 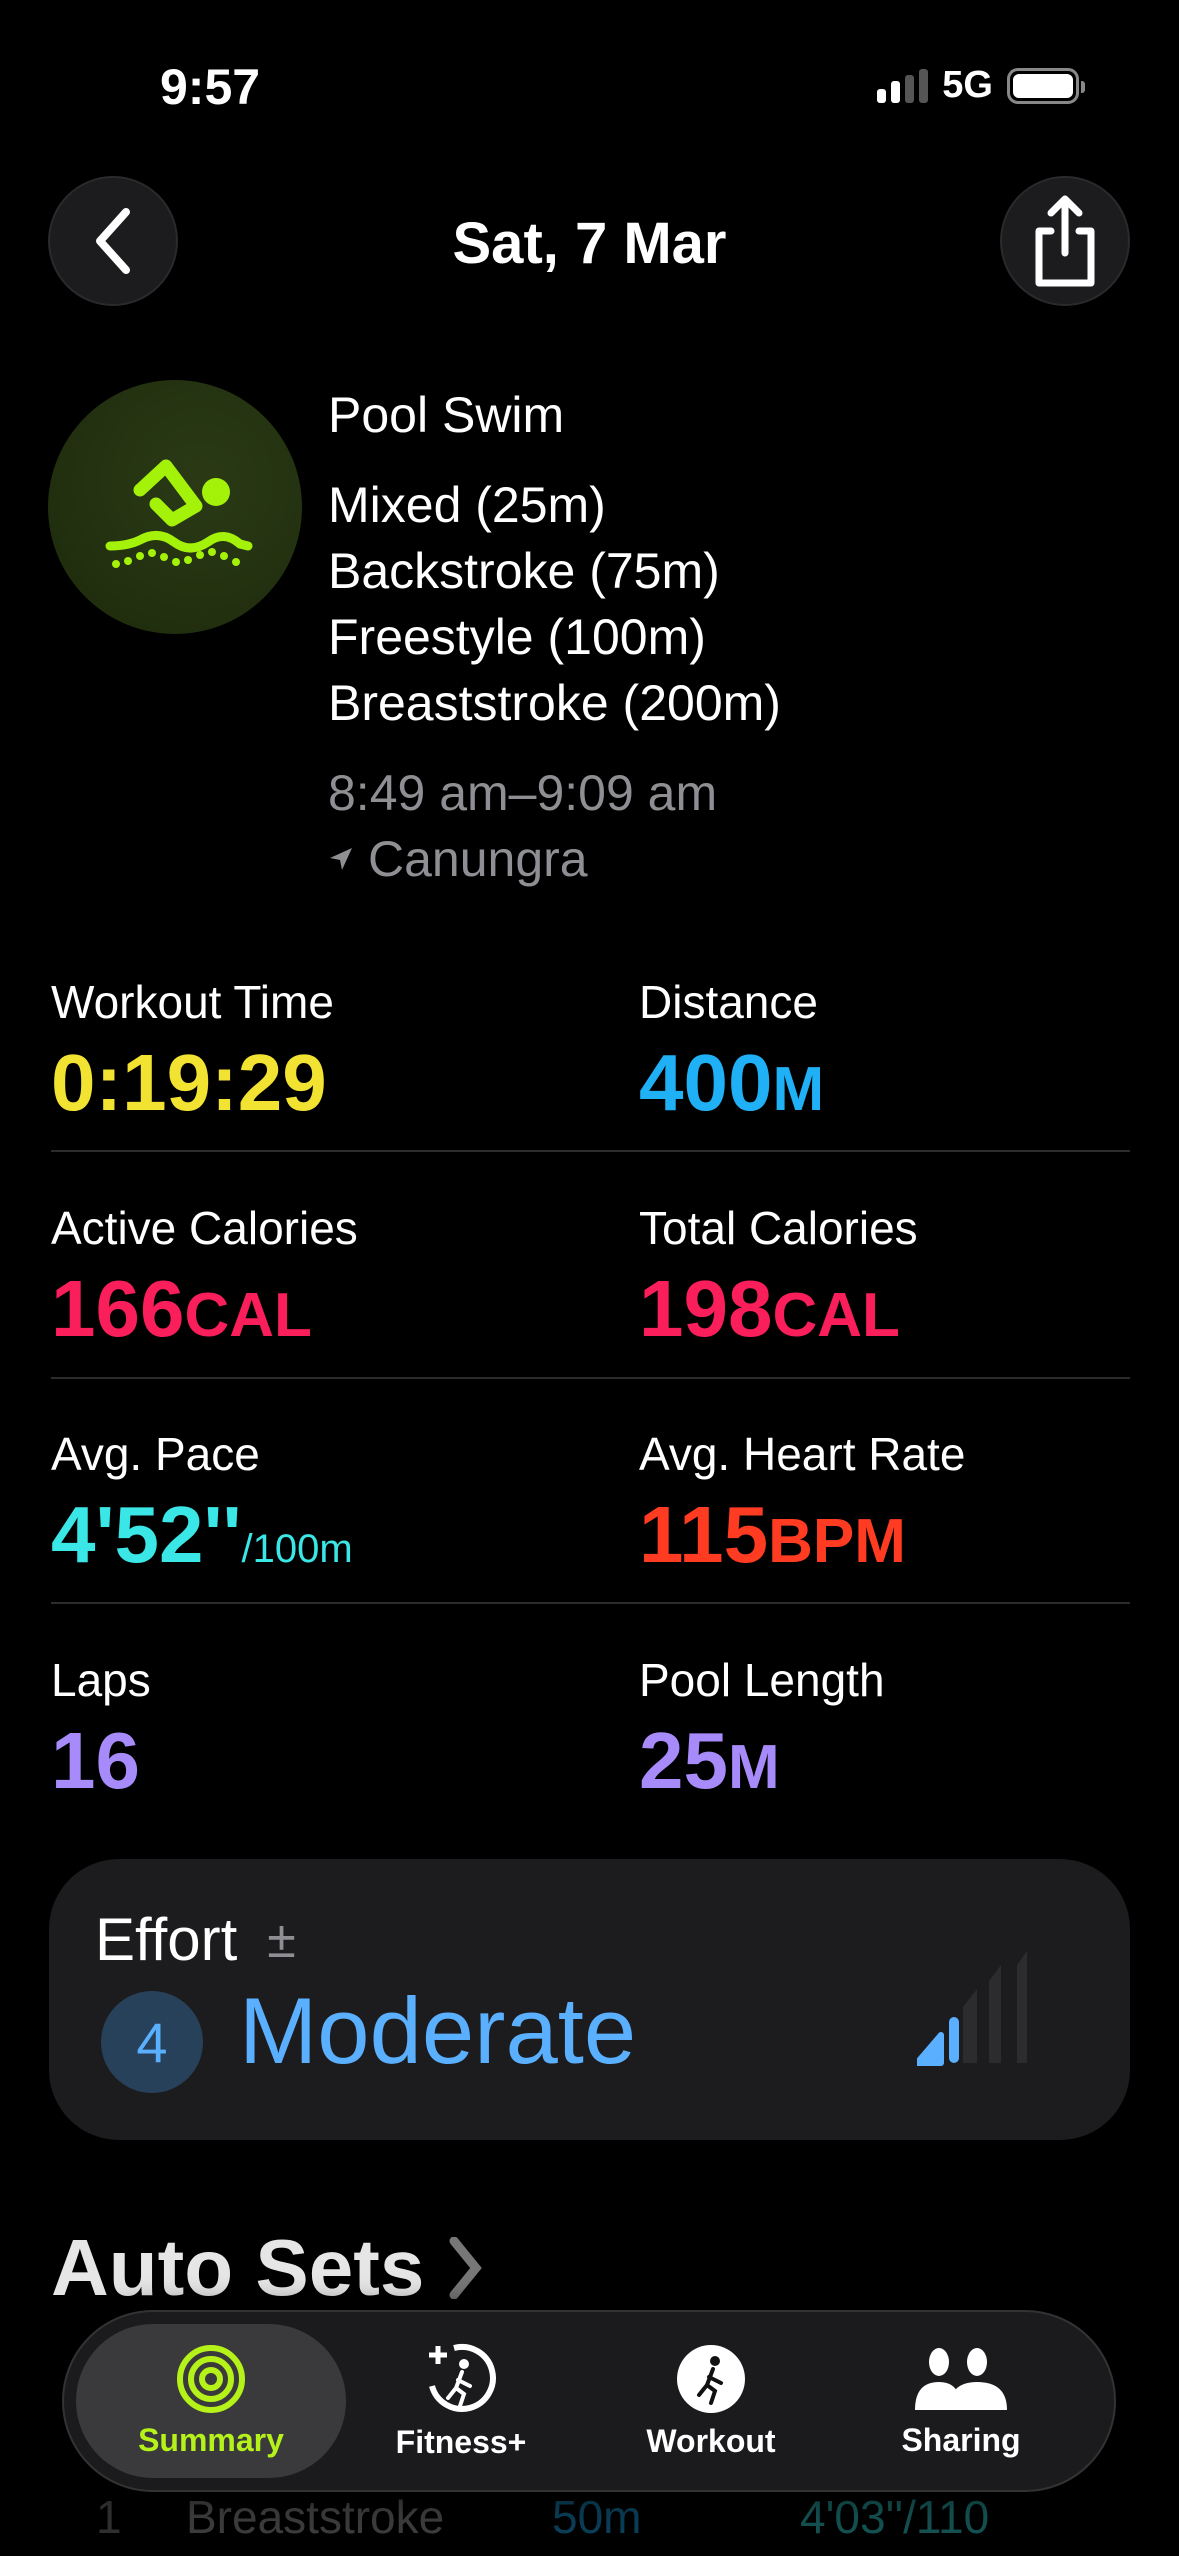 I want to click on time-range: 8:49 am–9:09 am, so click(x=523, y=793).